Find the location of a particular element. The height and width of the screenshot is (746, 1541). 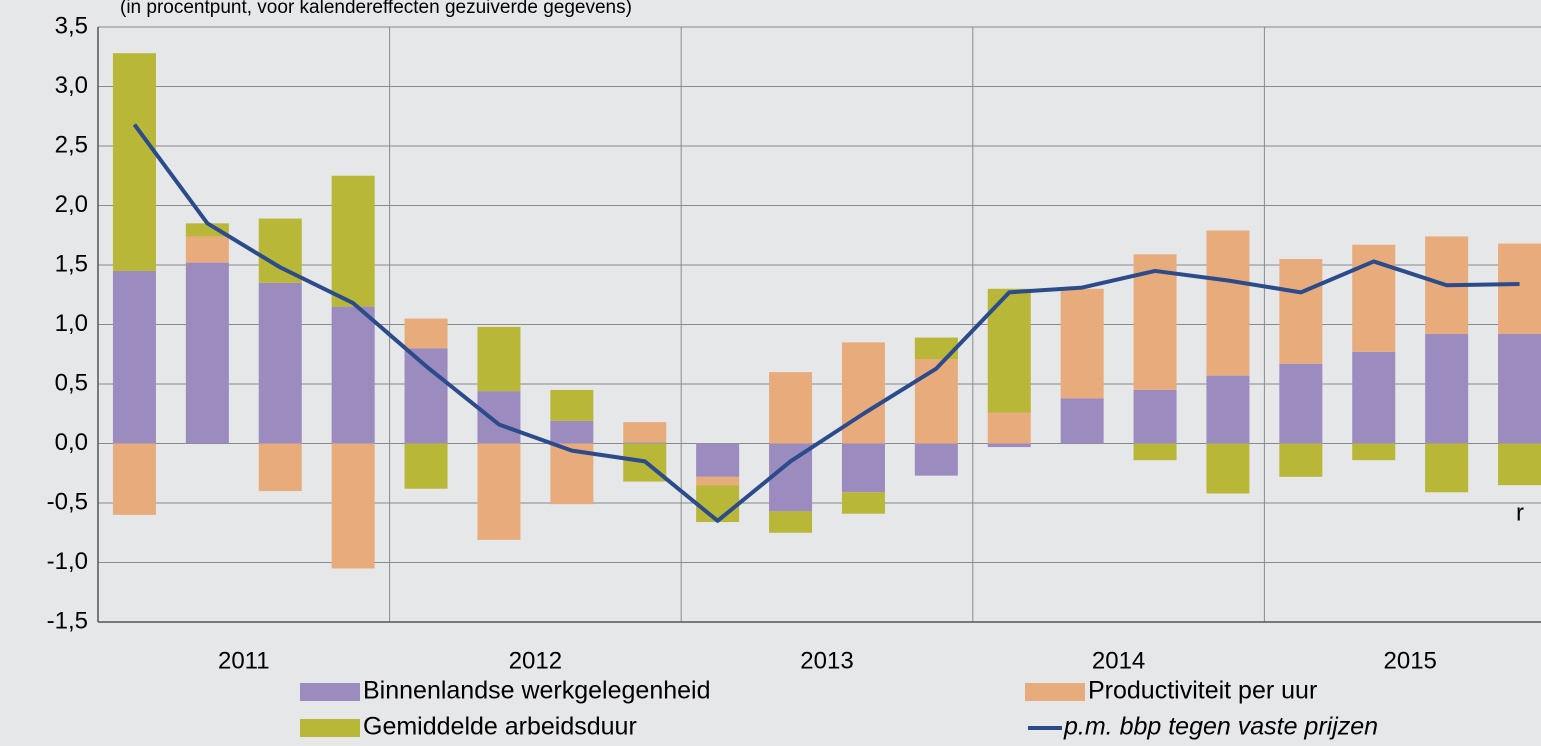

y-tick-label: 3,5 is located at coordinates (71, 25).